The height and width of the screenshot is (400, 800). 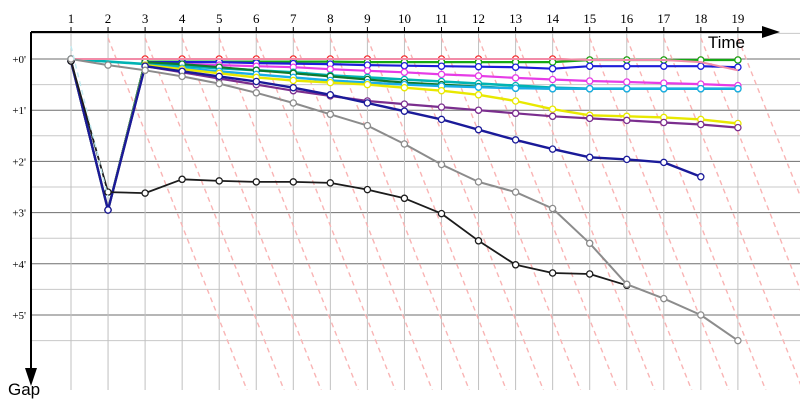 I want to click on x-tick-label: 19, so click(x=737, y=18).